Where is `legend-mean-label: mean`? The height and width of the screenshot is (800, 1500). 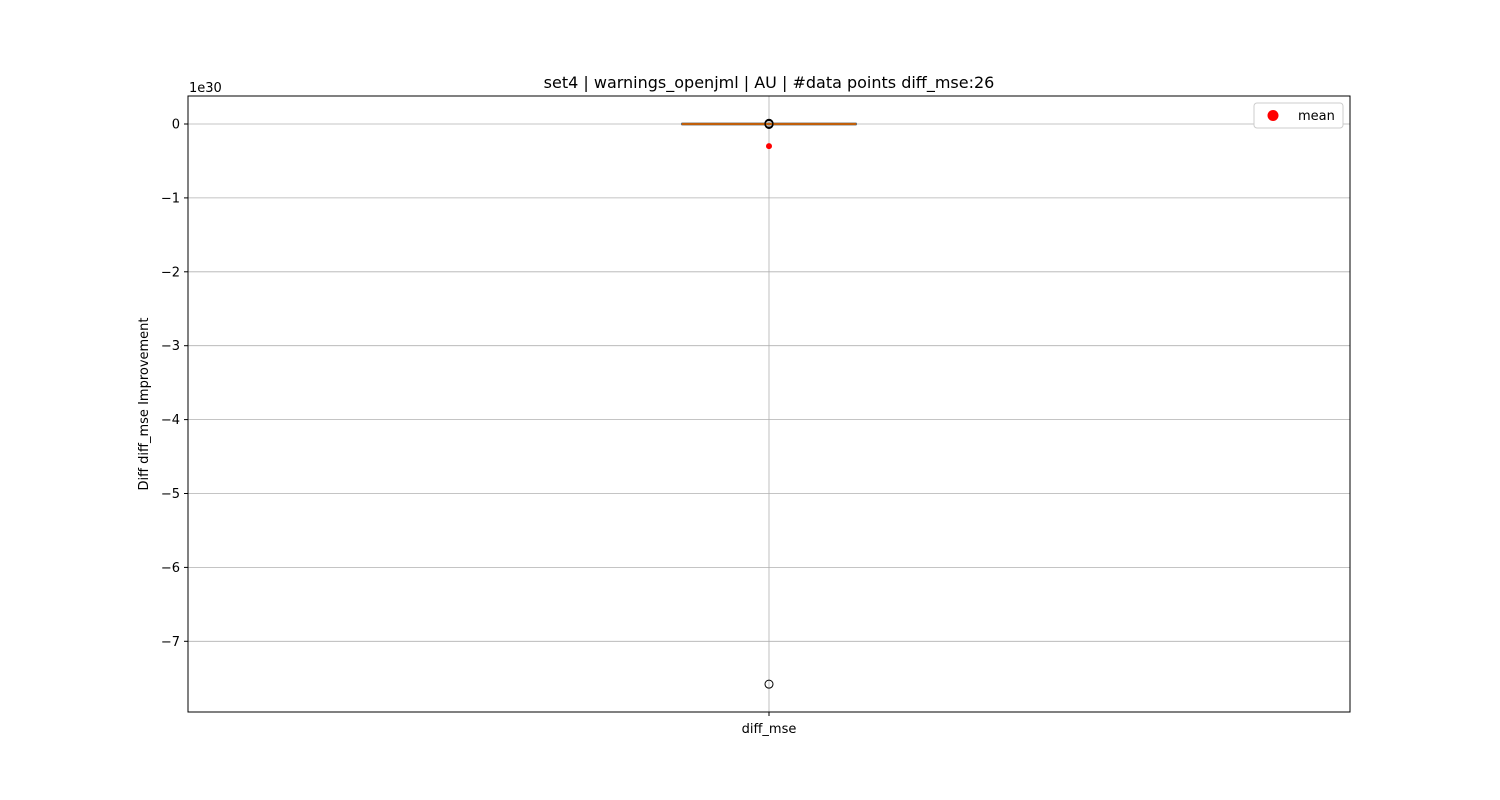
legend-mean-label: mean is located at coordinates (1316, 116).